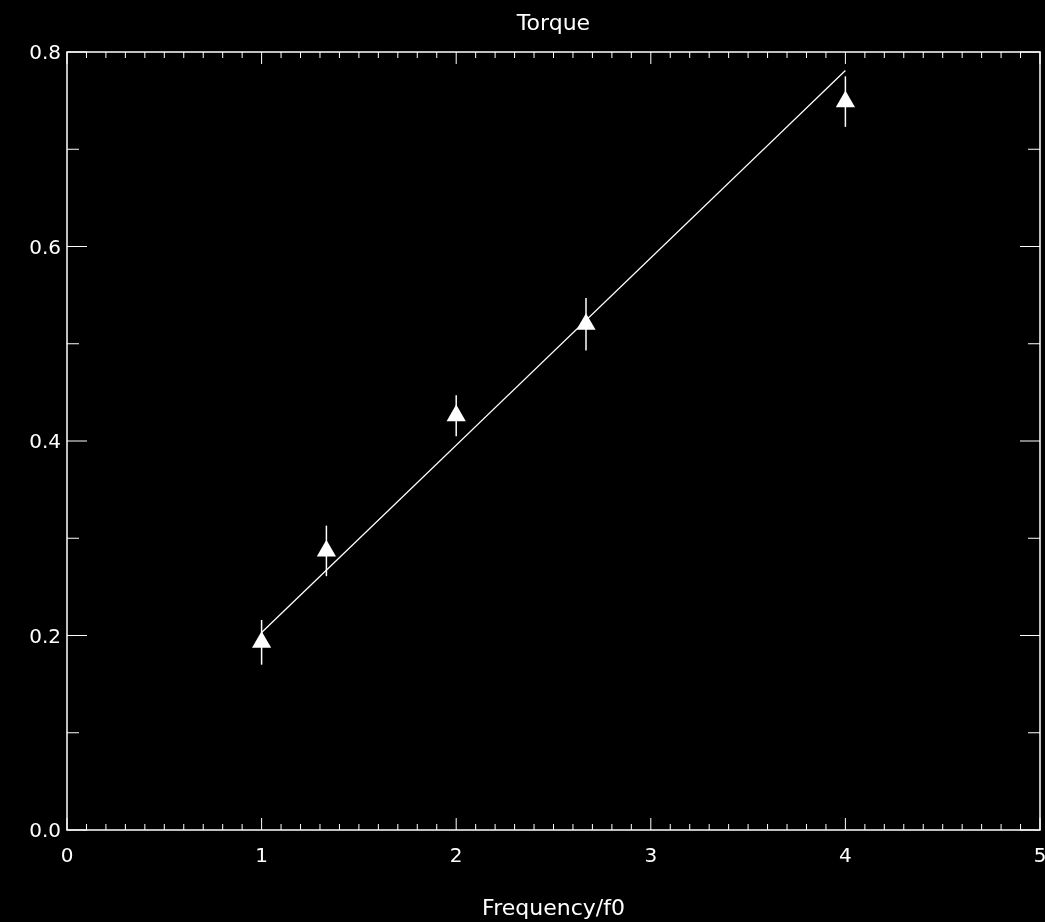  Describe the element at coordinates (45, 52) in the screenshot. I see `y-tick-label: 0.8` at that location.